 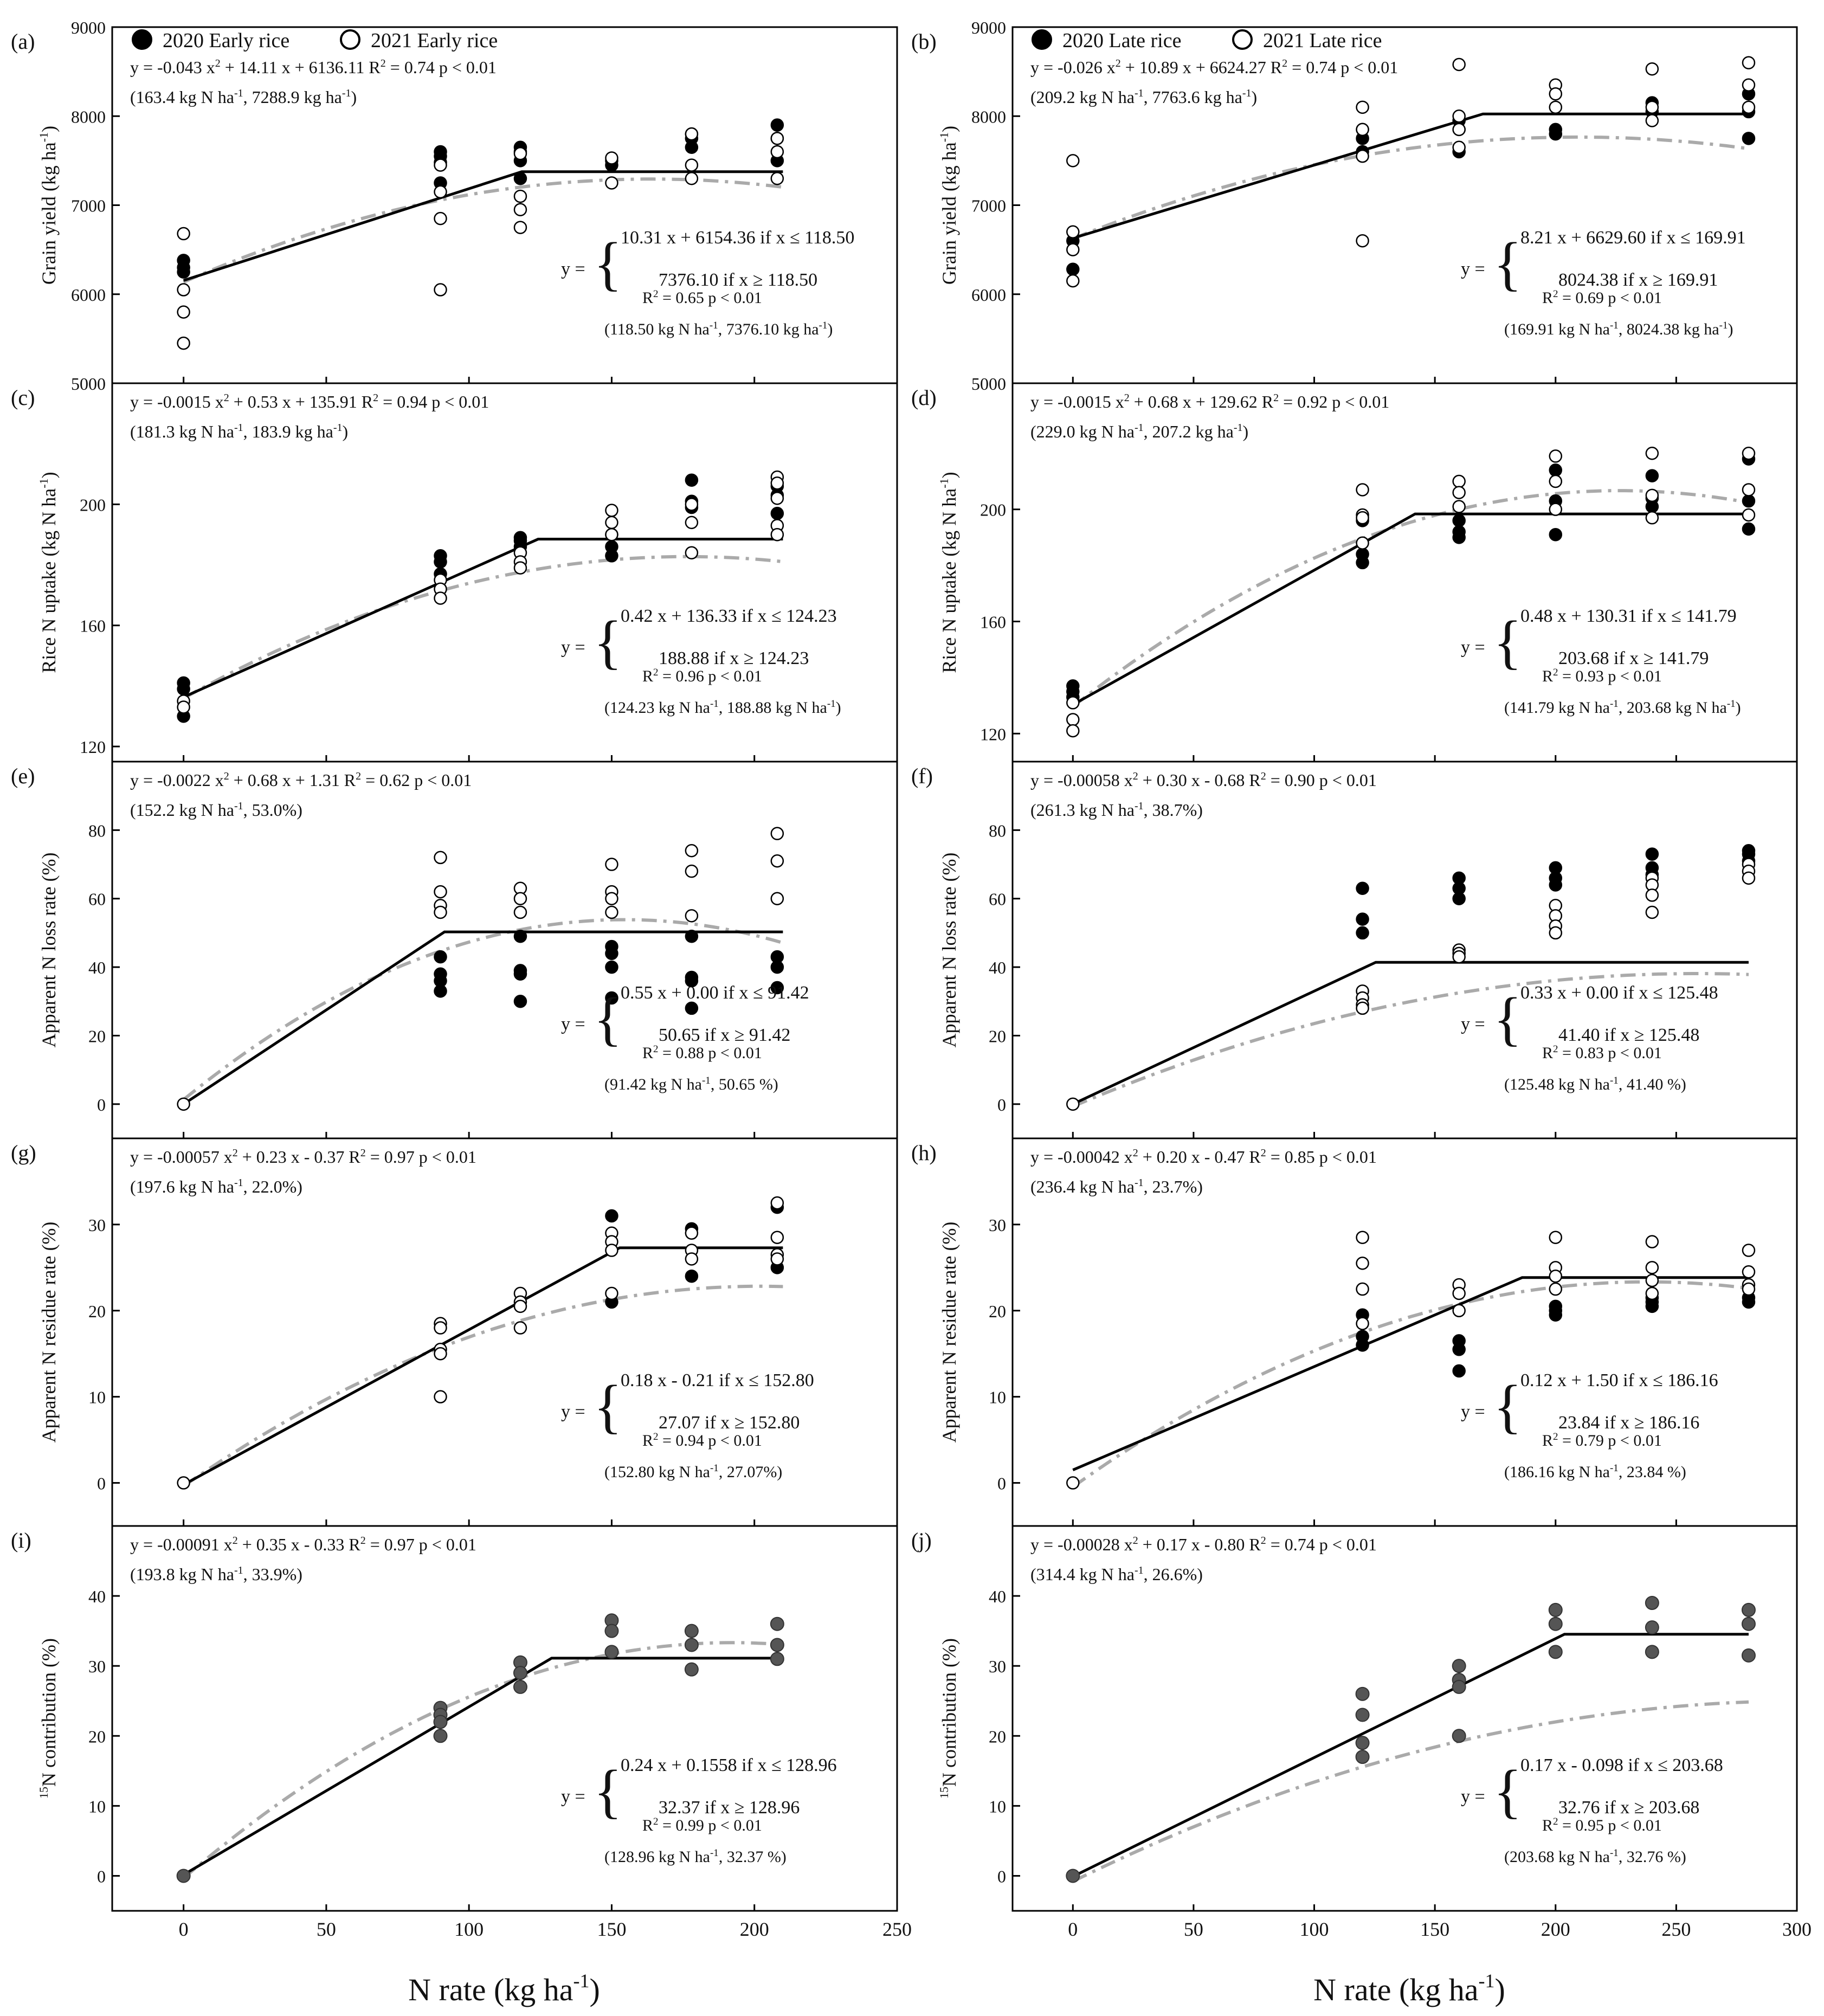 What do you see at coordinates (49, 950) in the screenshot?
I see `y-axis-label: Apparent N loss rate (%)` at bounding box center [49, 950].